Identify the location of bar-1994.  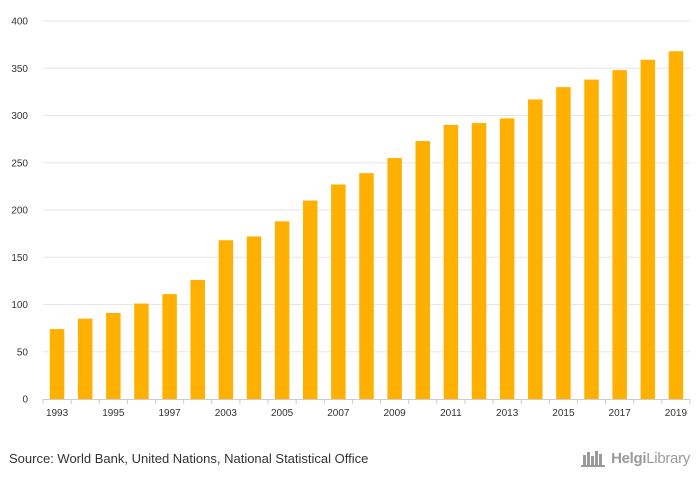
(85, 358).